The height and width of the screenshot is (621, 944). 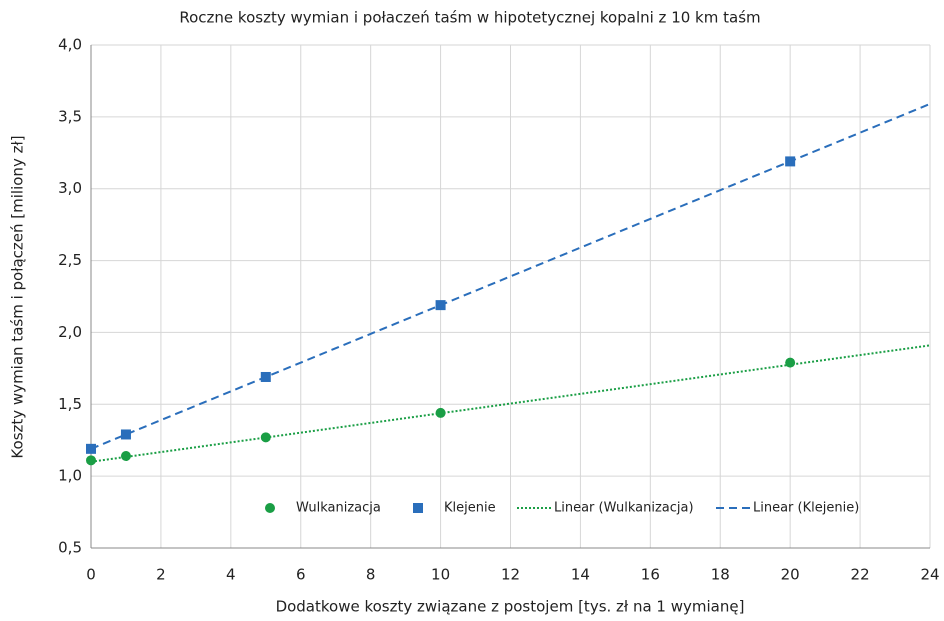 I want to click on y-tick-label: 2,0, so click(x=70, y=332).